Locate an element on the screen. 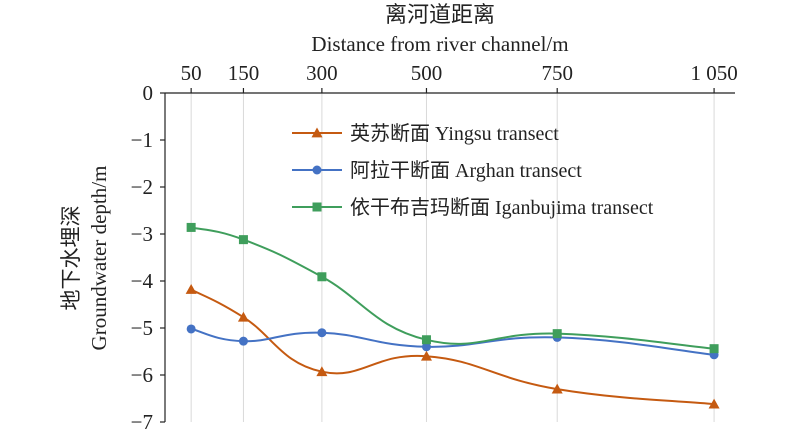  y-tick-label: −7 is located at coordinates (142, 422).